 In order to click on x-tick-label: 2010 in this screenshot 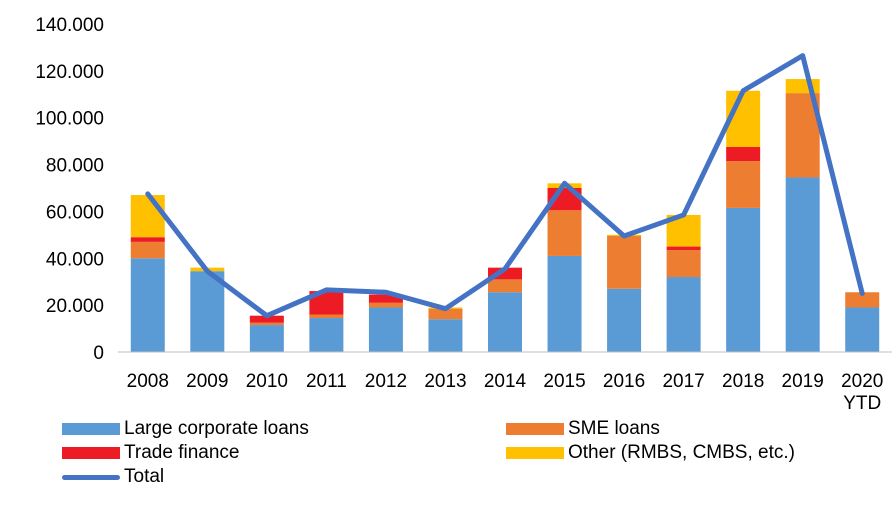, I will do `click(267, 381)`.